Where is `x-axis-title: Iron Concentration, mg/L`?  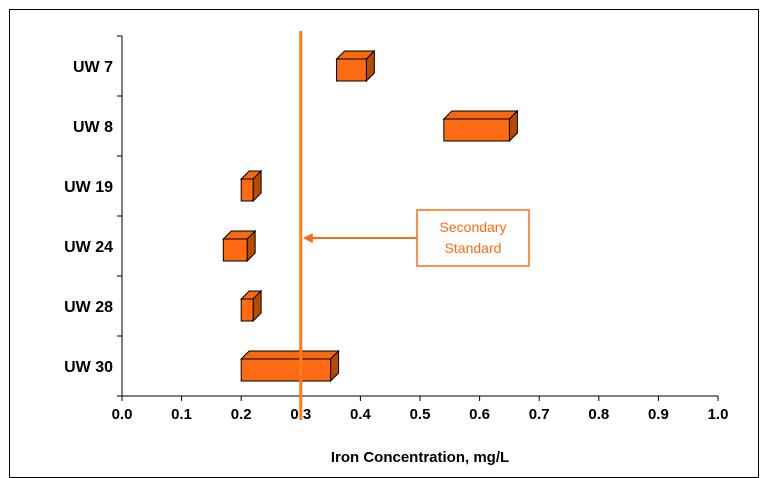
x-axis-title: Iron Concentration, mg/L is located at coordinates (420, 457).